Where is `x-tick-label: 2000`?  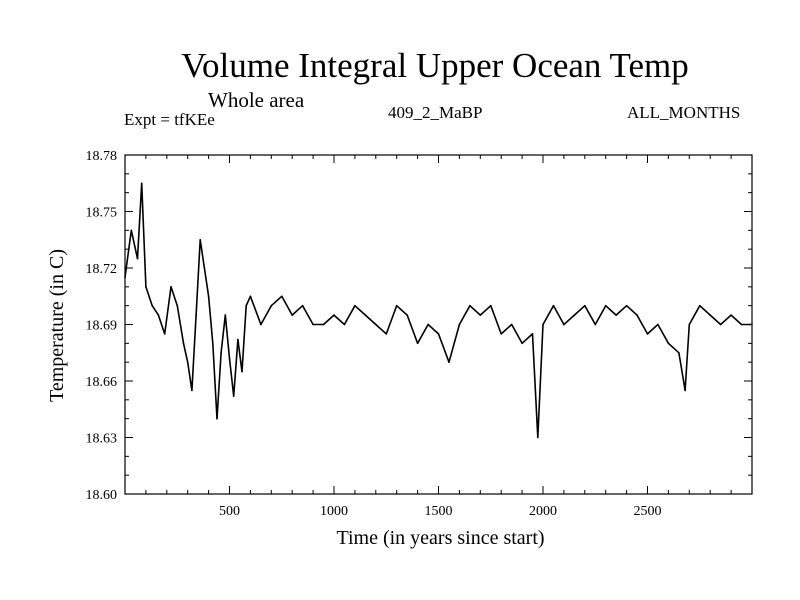 x-tick-label: 2000 is located at coordinates (543, 511).